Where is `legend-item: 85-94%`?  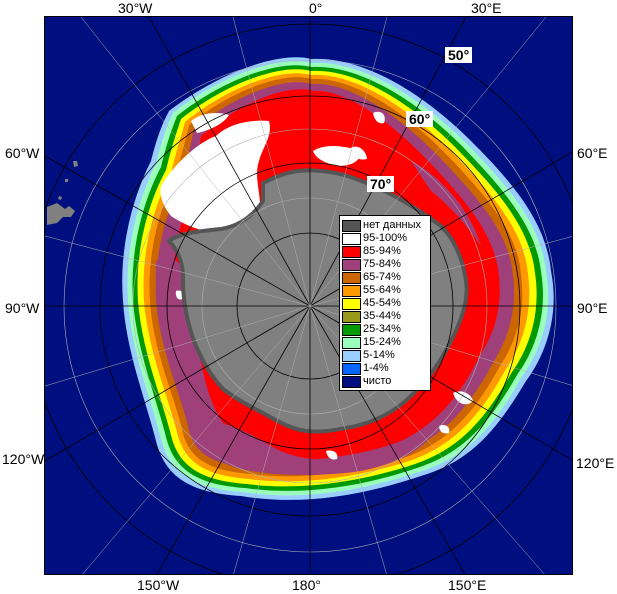
legend-item: 85-94% is located at coordinates (385, 251).